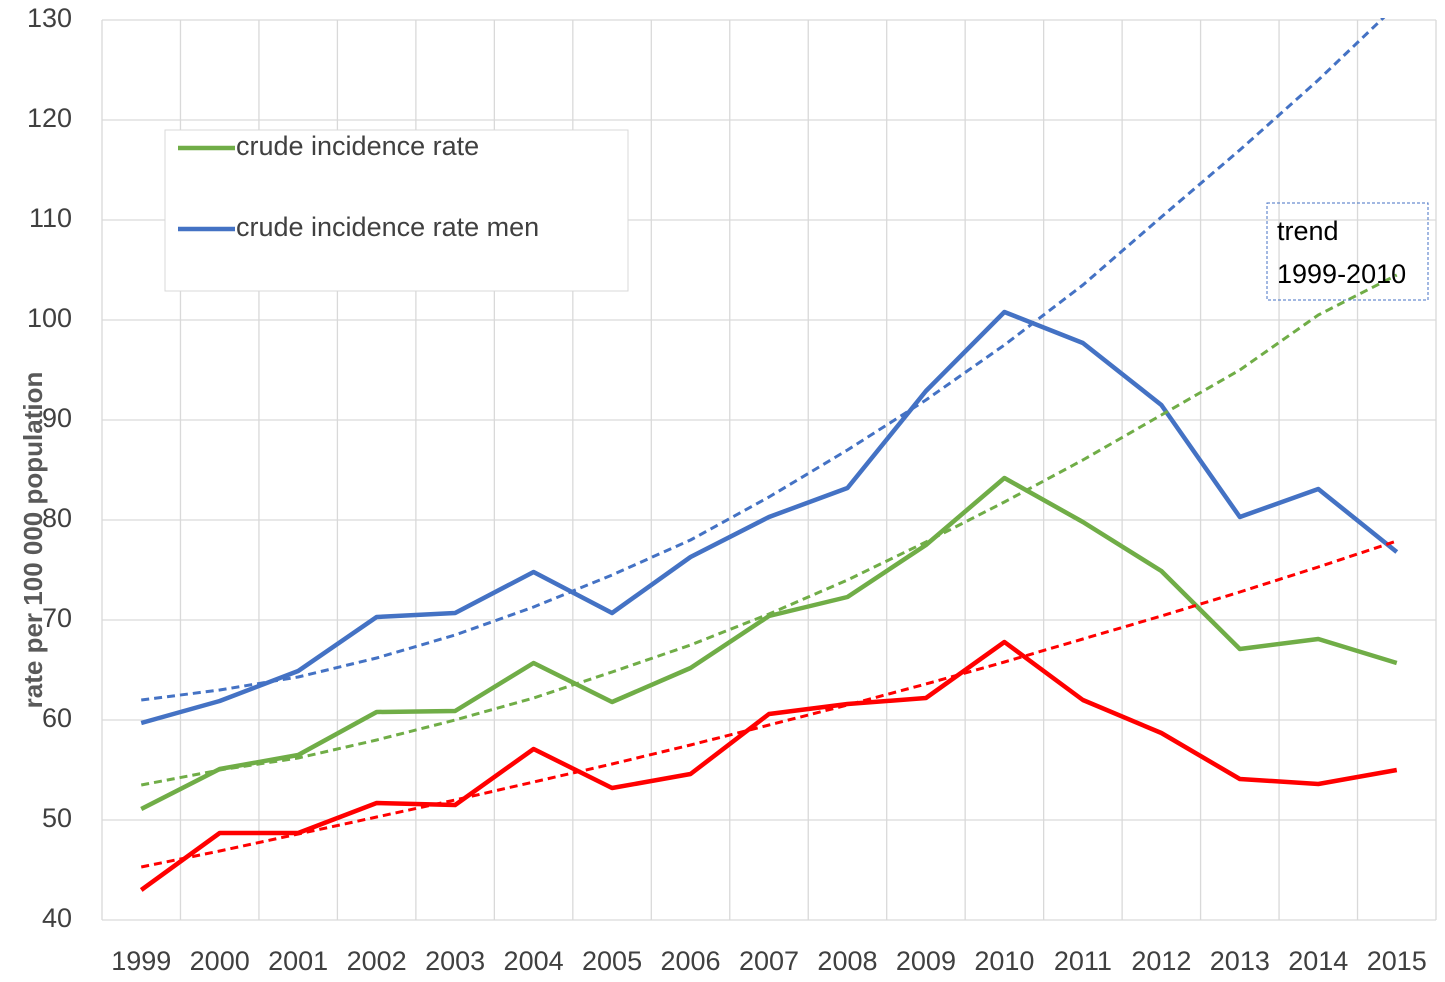 This screenshot has height=982, width=1445. Describe the element at coordinates (1240, 961) in the screenshot. I see `x-tick-label: 2013` at that location.